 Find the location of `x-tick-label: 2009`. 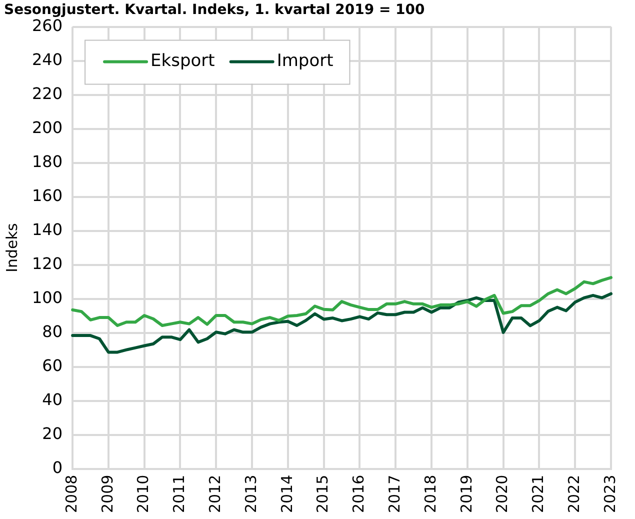

x-tick-label: 2009 is located at coordinates (107, 494).